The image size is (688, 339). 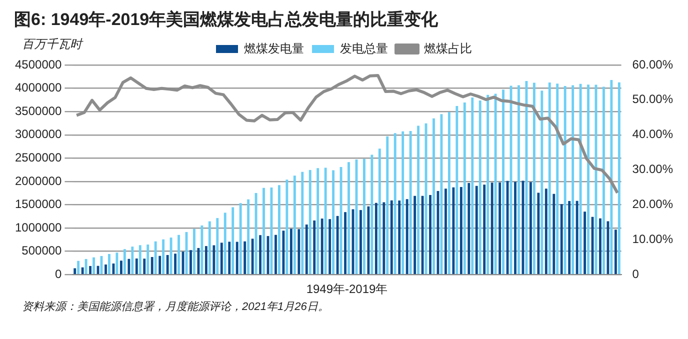 What do you see at coordinates (38, 111) in the screenshot?
I see `y-tick-label: 3500000` at bounding box center [38, 111].